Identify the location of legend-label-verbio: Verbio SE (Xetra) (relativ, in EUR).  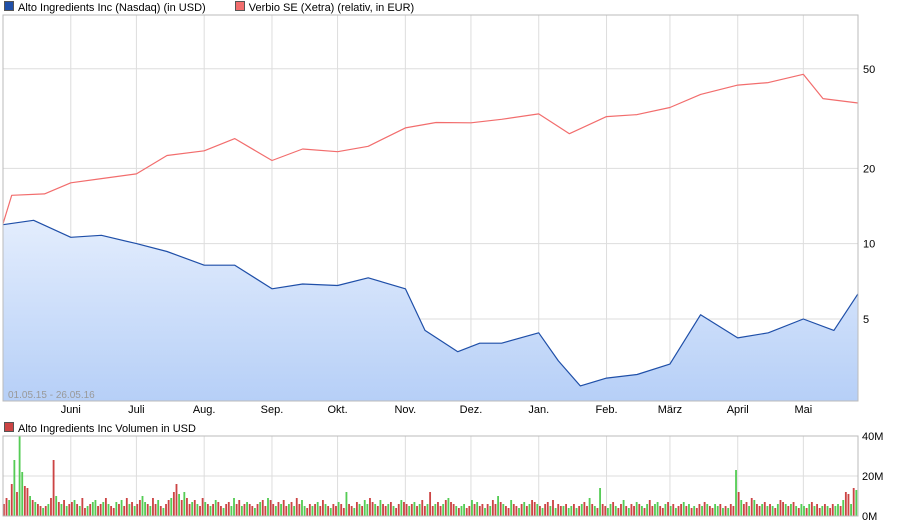
(331, 8).